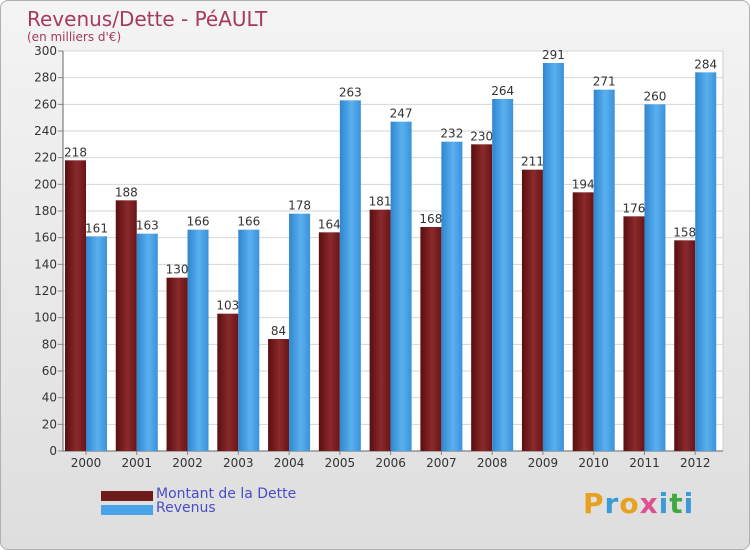 The height and width of the screenshot is (550, 750). I want to click on x-tick-label: 2008, so click(492, 463).